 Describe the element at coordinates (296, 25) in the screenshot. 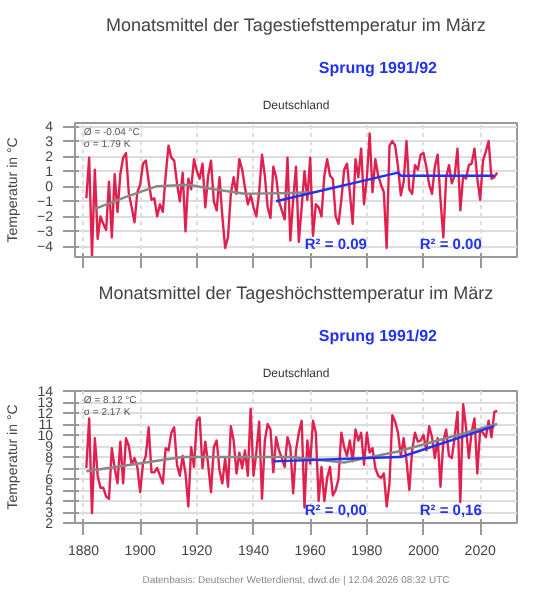

I see `chart-title: Monatsmittel der Tagestiefsttemperatur im März` at that location.